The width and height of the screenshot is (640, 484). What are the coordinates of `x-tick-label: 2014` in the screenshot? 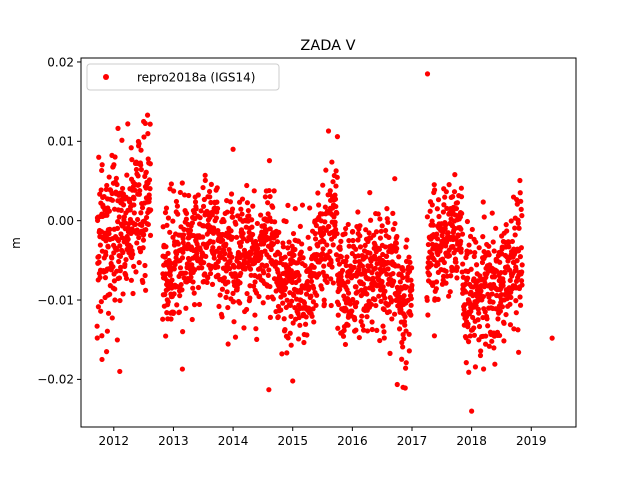 It's located at (233, 441).